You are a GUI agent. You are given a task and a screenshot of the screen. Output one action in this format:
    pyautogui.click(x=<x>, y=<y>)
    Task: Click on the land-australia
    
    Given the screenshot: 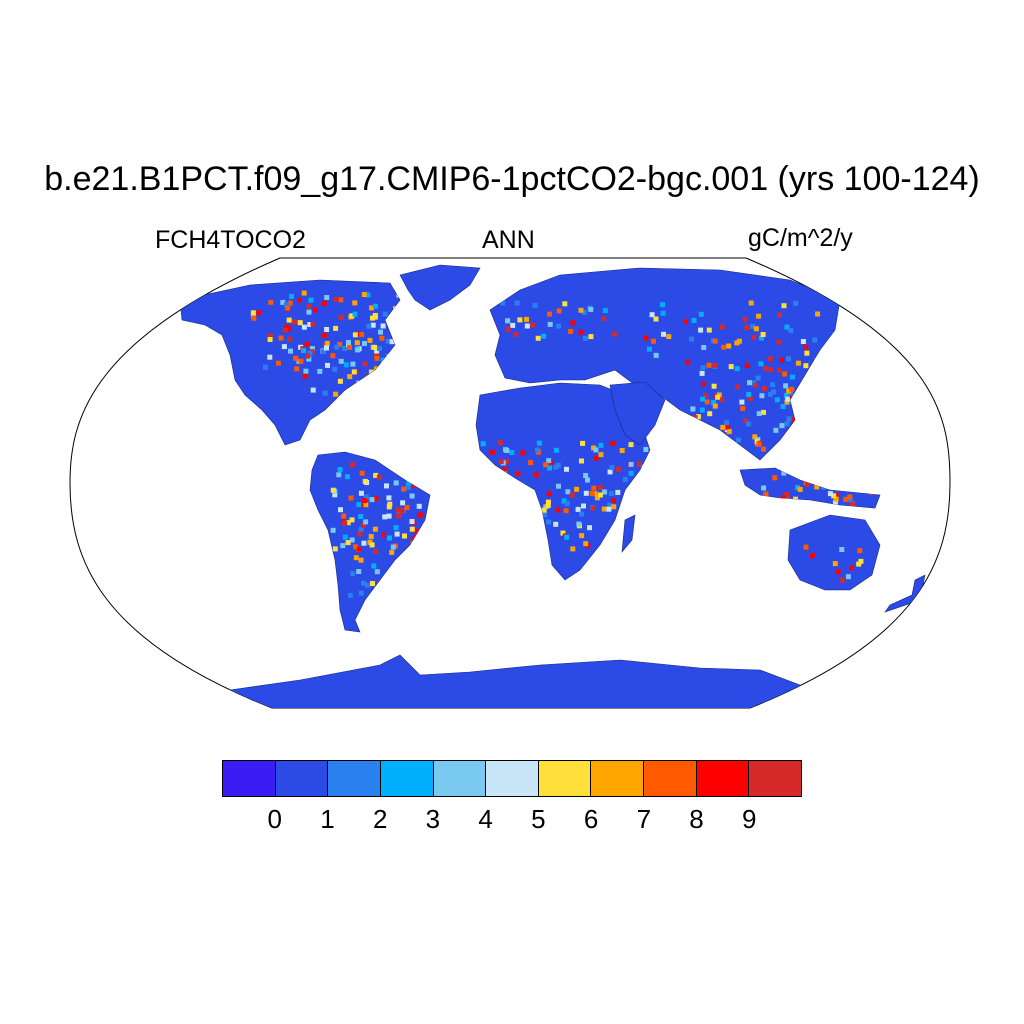 What is the action you would take?
    pyautogui.click(x=834, y=552)
    